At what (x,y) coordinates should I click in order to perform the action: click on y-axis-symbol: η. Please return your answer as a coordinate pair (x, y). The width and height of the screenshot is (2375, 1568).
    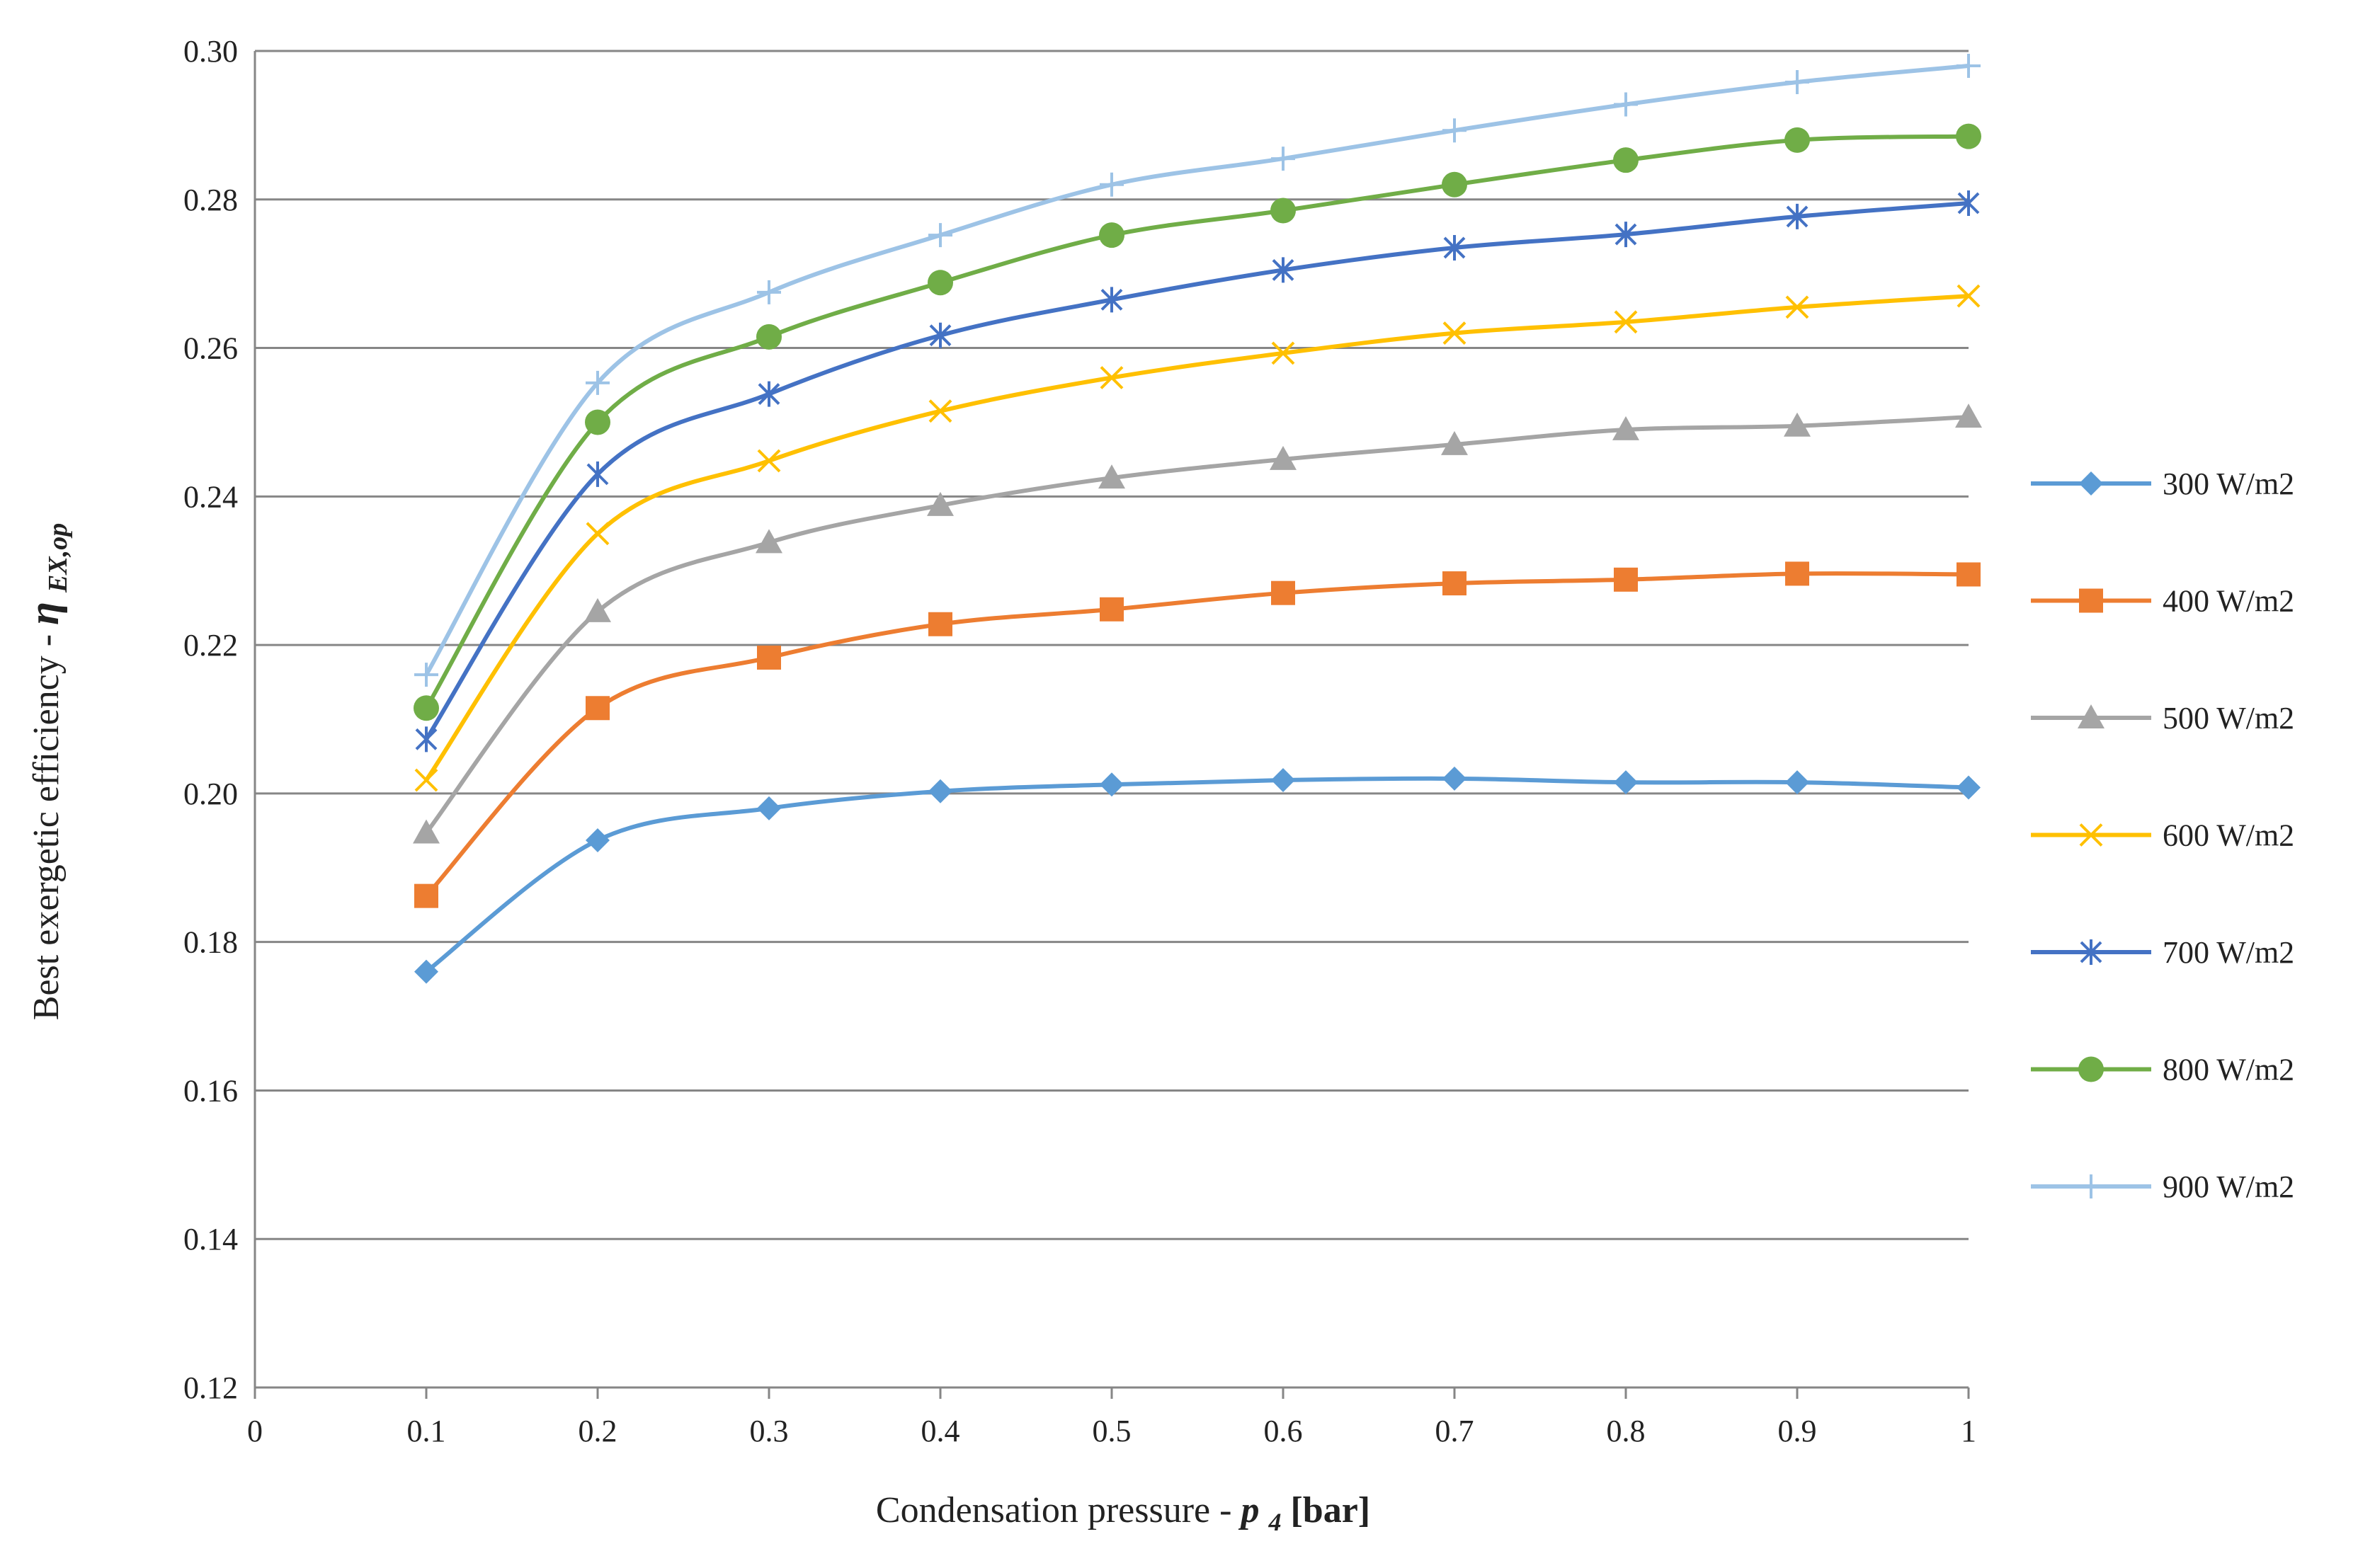
    Looking at the image, I should click on (44, 613).